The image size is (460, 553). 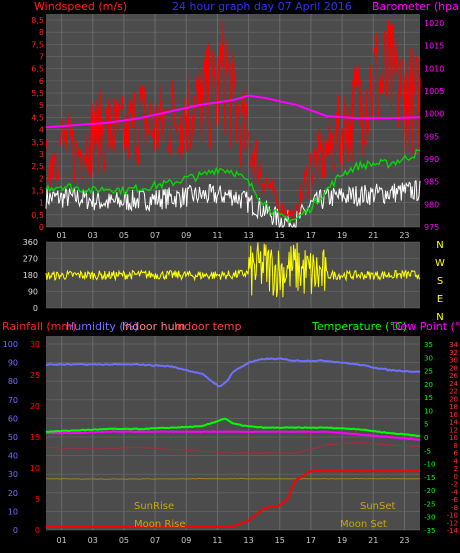 I want to click on dewpoint-tick-label: 16, so click(x=453, y=415).